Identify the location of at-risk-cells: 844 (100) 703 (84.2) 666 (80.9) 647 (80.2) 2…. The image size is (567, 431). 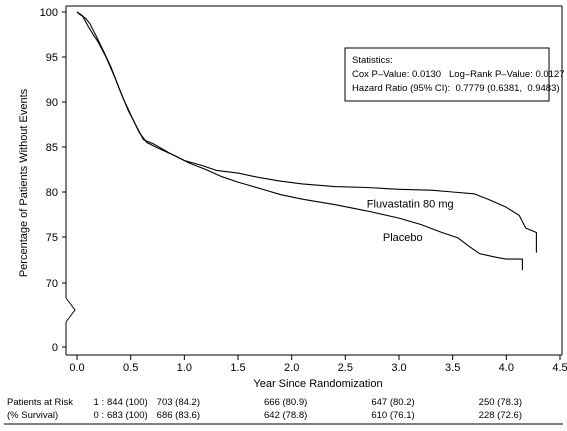
(314, 409).